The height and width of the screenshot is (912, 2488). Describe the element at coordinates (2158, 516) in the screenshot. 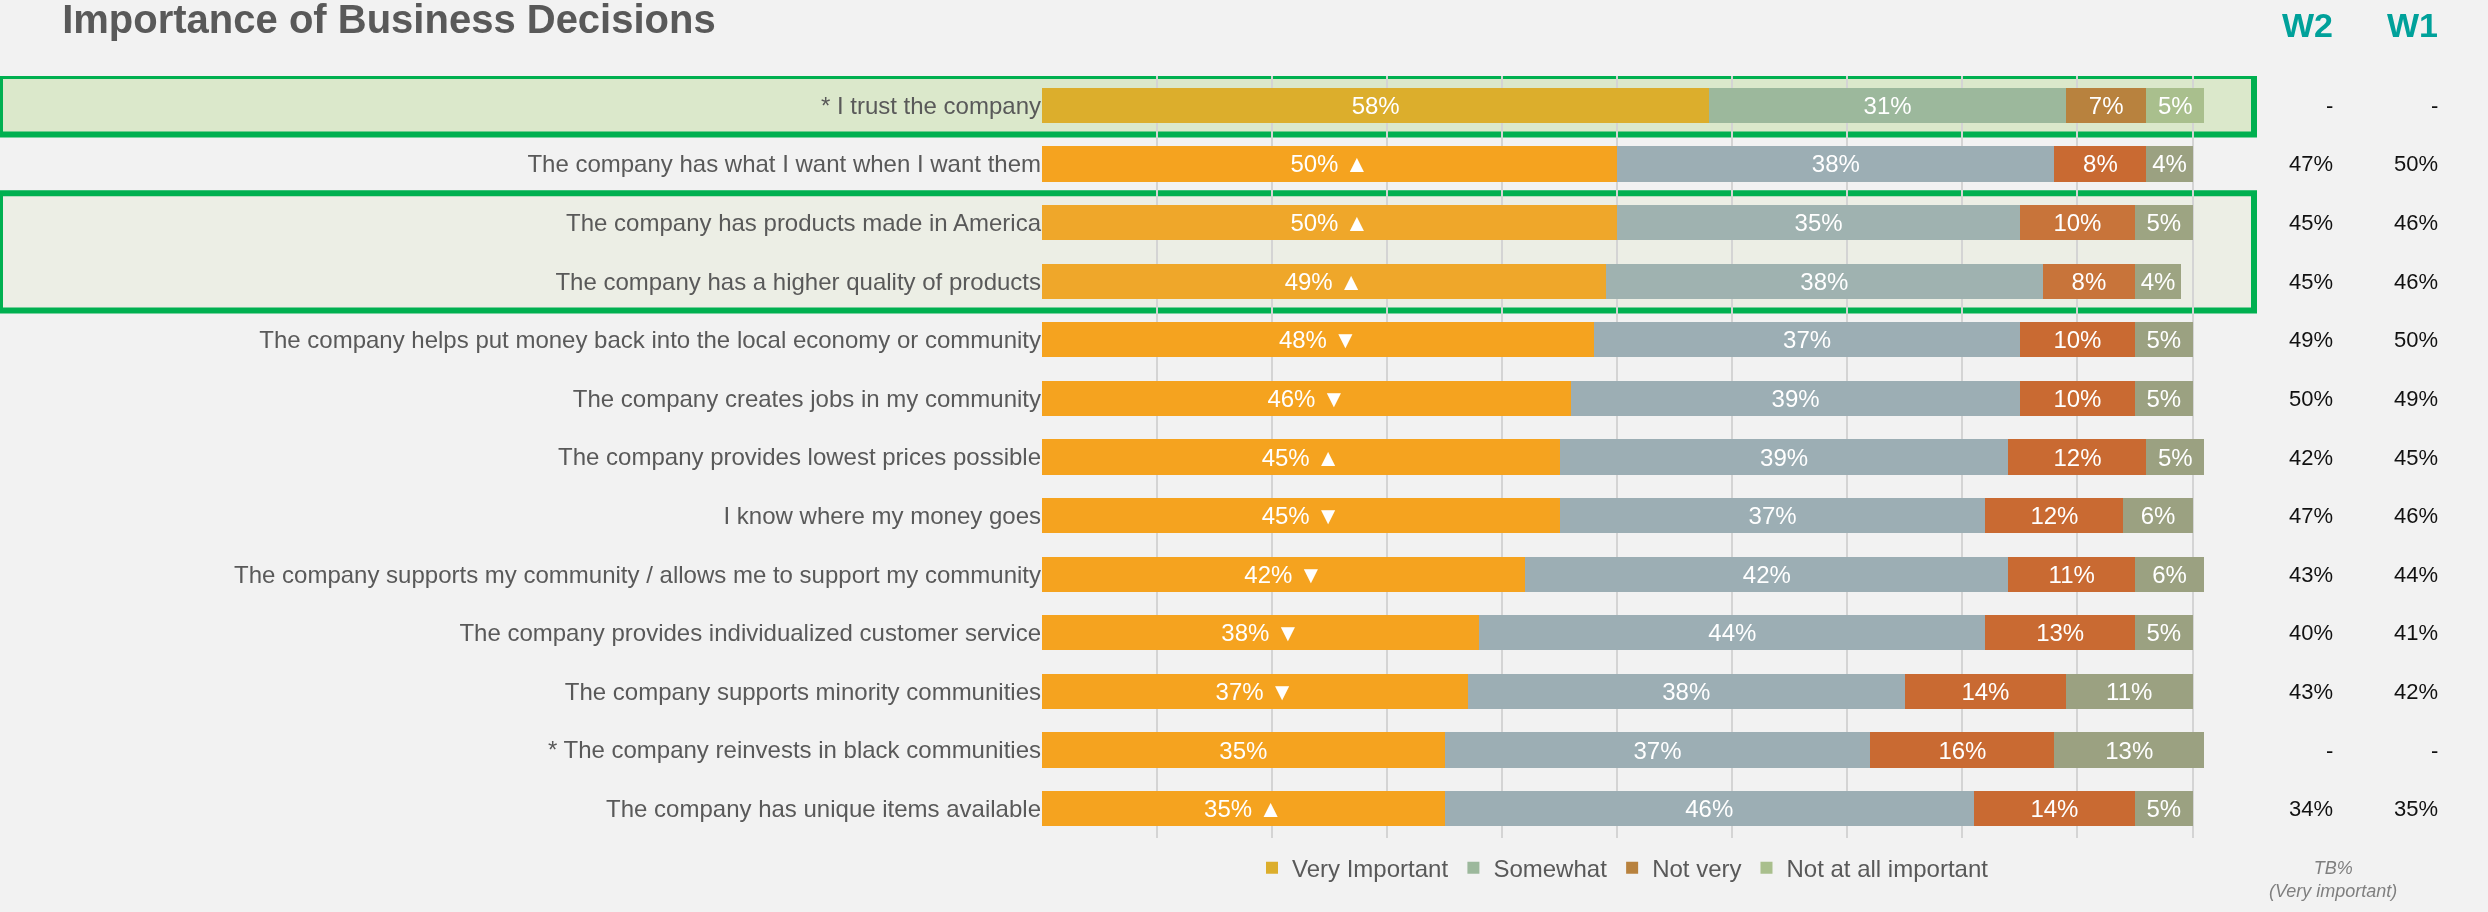

I see `data-label: 6%` at that location.